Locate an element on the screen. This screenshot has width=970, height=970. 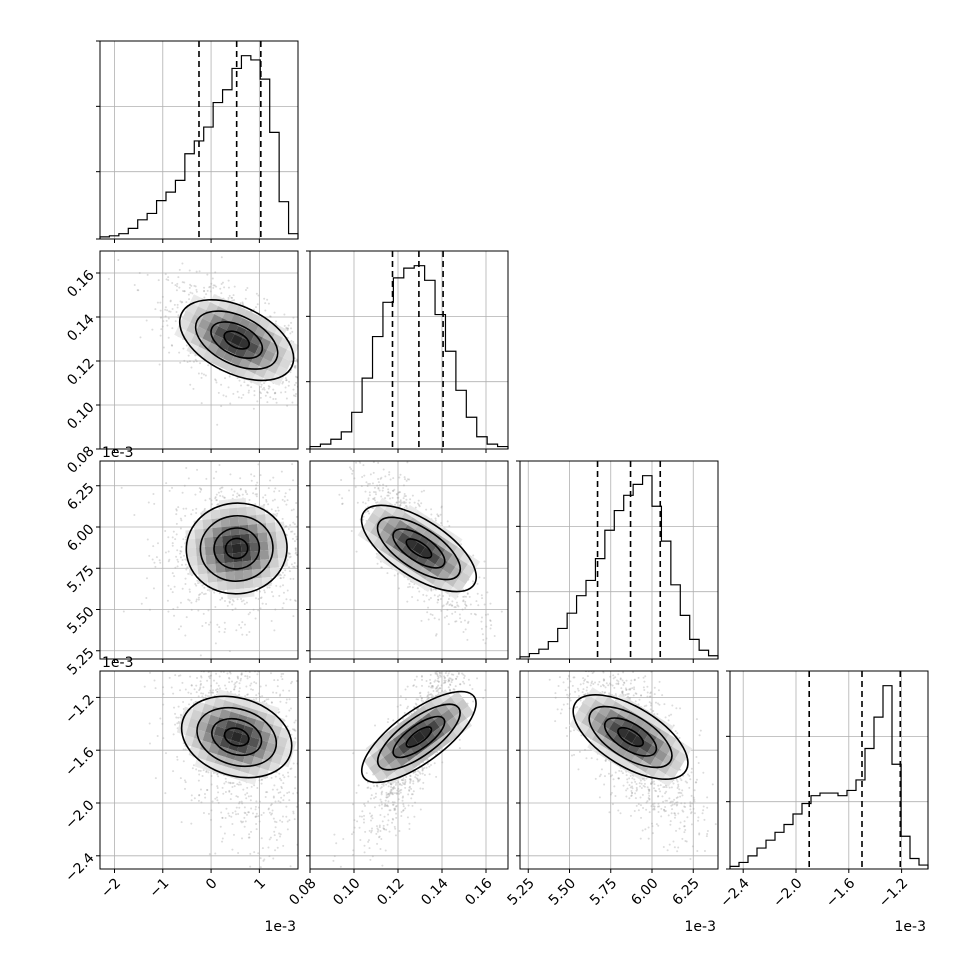
density-contour is located at coordinates (418, 548).